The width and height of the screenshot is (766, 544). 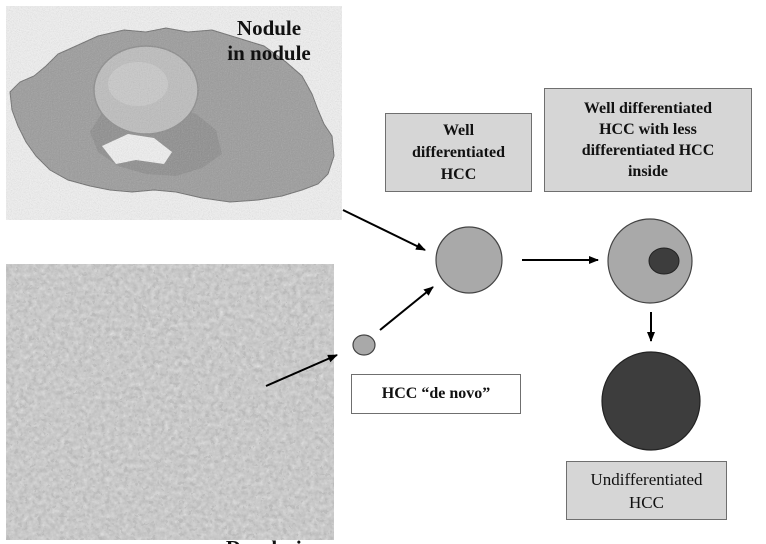 I want to click on nodule-in-nodule-label: Nodule in nodule, so click(x=269, y=41).